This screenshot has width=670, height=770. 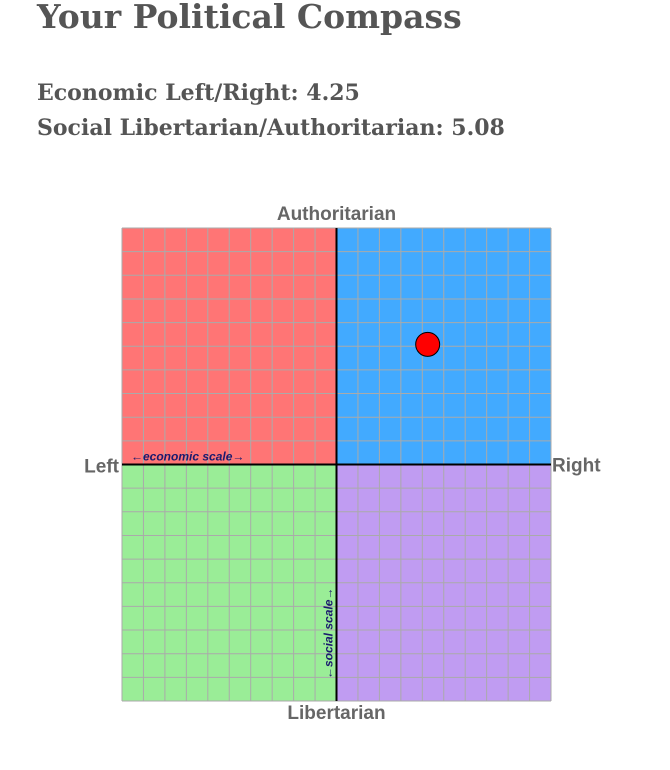 What do you see at coordinates (329, 633) in the screenshot?
I see `y-axis-label: ←social scale→` at bounding box center [329, 633].